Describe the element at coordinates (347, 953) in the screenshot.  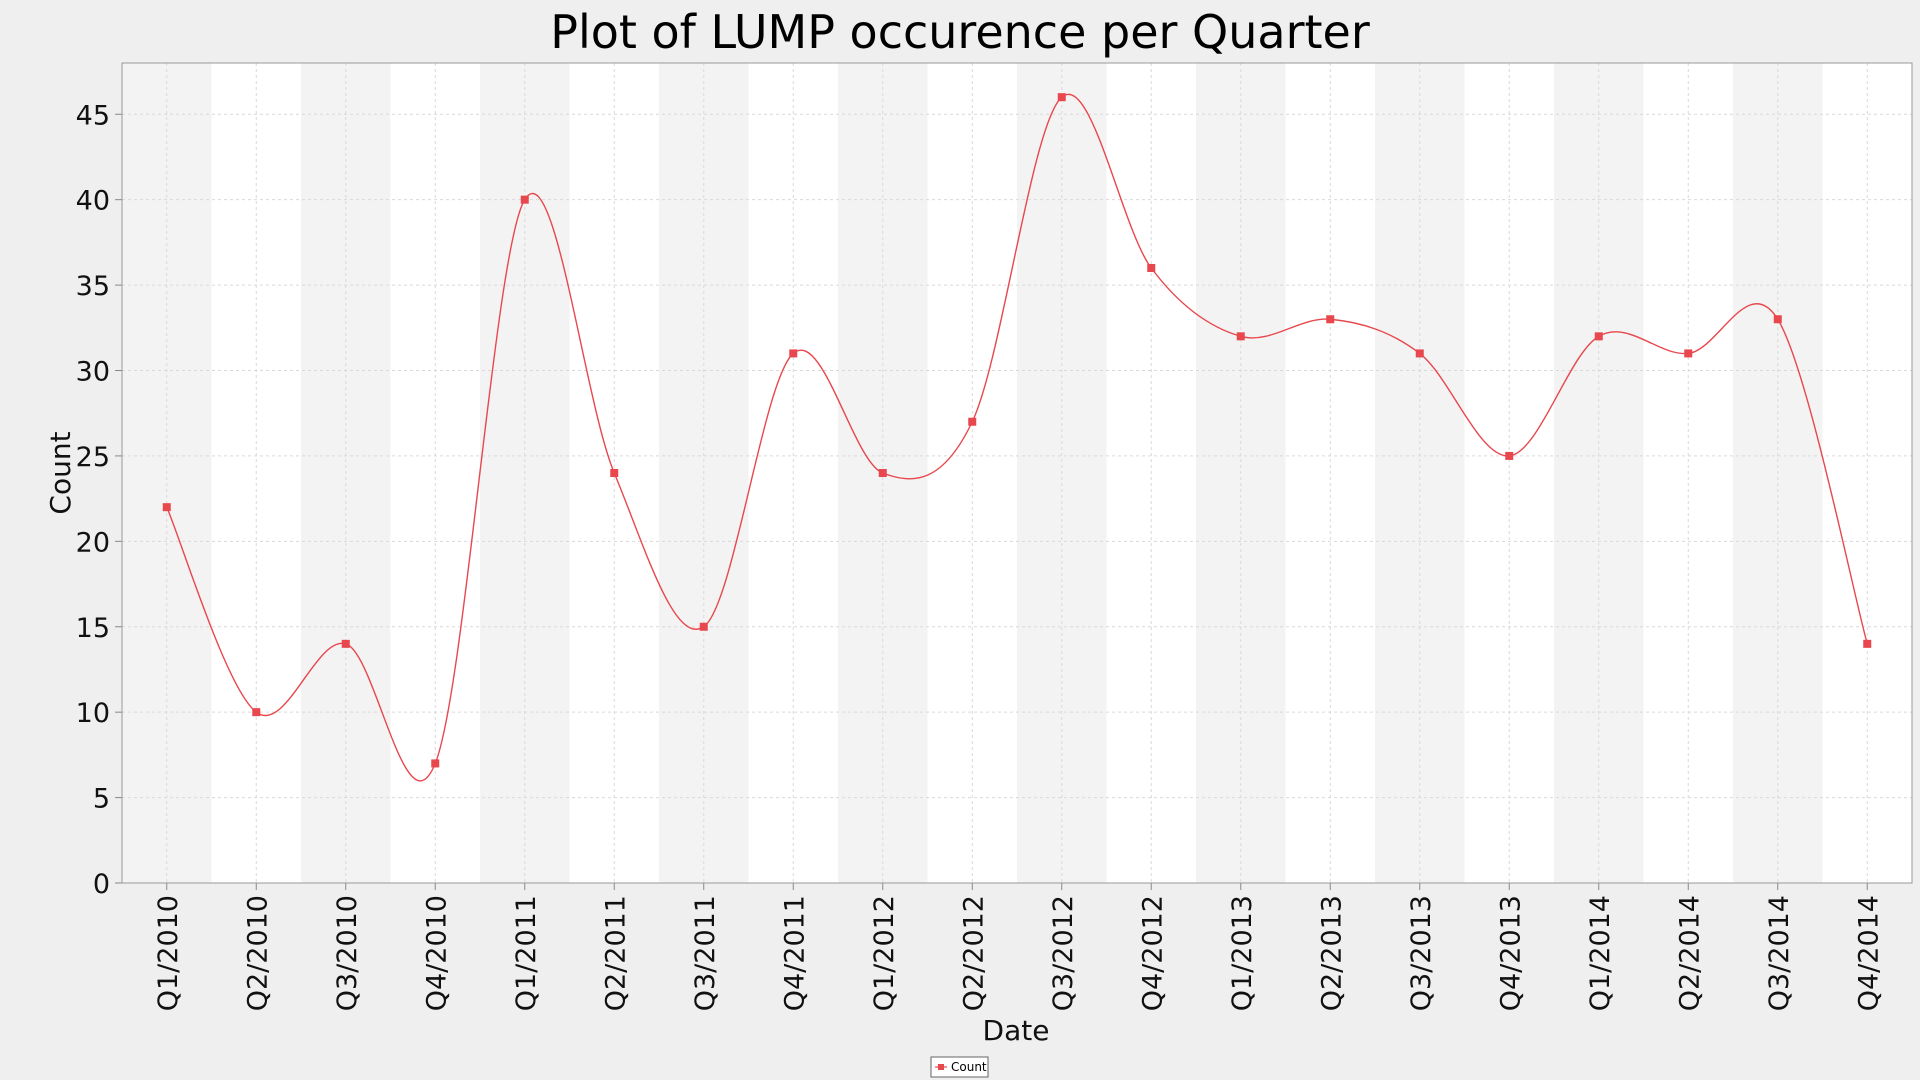
I see `x-tick-label-Q3/2010: Q3/2010` at that location.